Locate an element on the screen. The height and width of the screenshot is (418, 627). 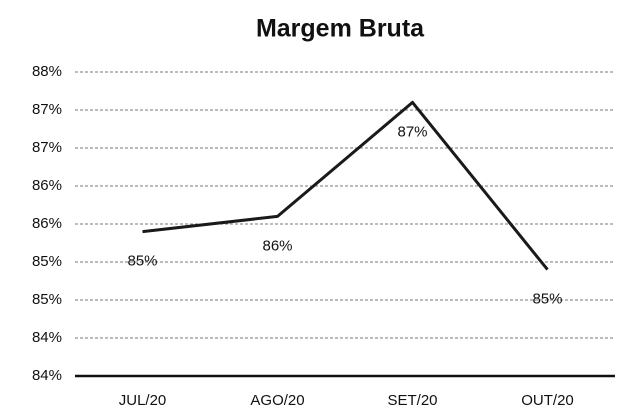
chart-title: Margem Bruta is located at coordinates (340, 29).